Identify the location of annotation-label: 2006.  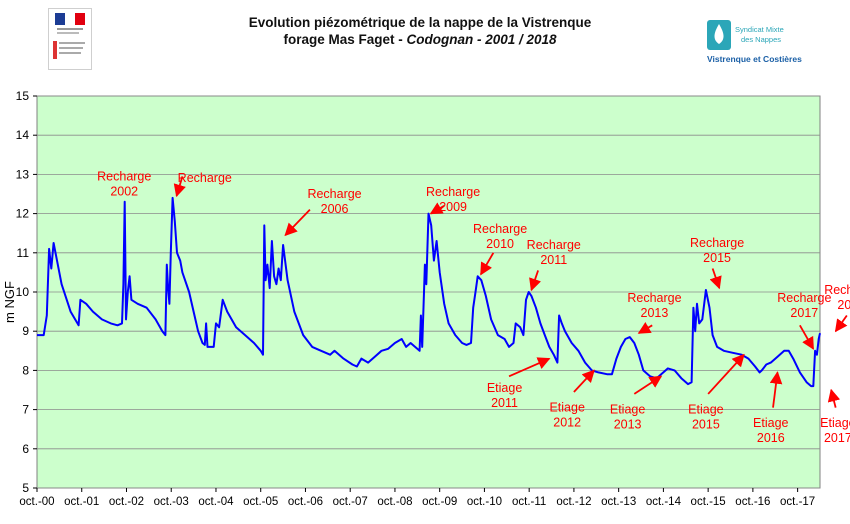
(335, 209).